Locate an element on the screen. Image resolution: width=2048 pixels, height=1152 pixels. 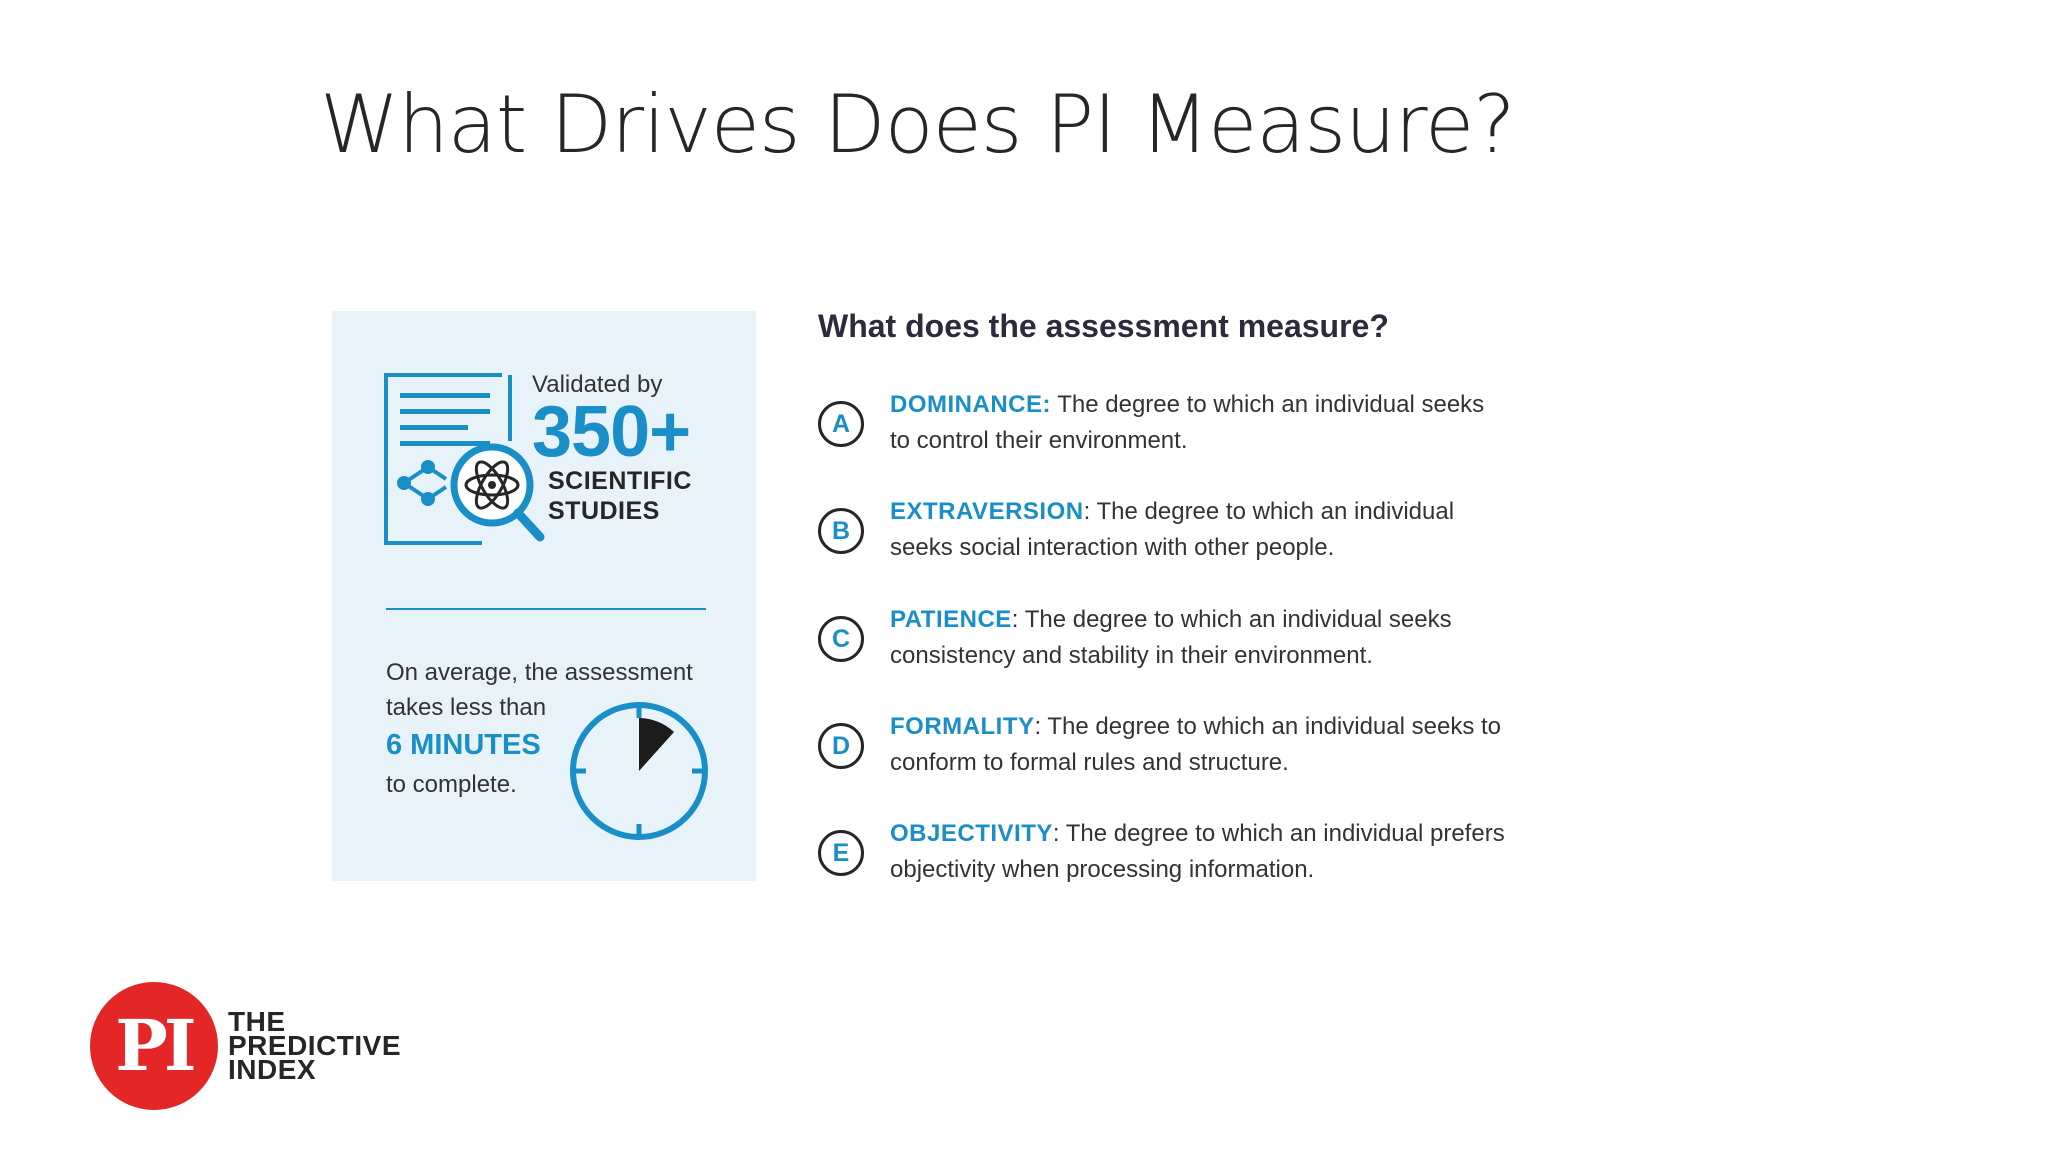
drive-letter-badge: E is located at coordinates (841, 853).